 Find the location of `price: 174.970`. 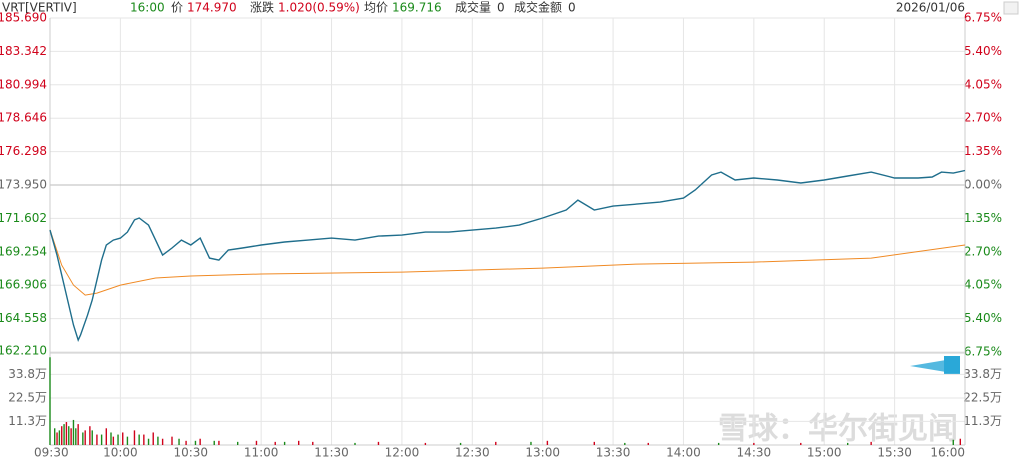

price: 174.970 is located at coordinates (212, 8).